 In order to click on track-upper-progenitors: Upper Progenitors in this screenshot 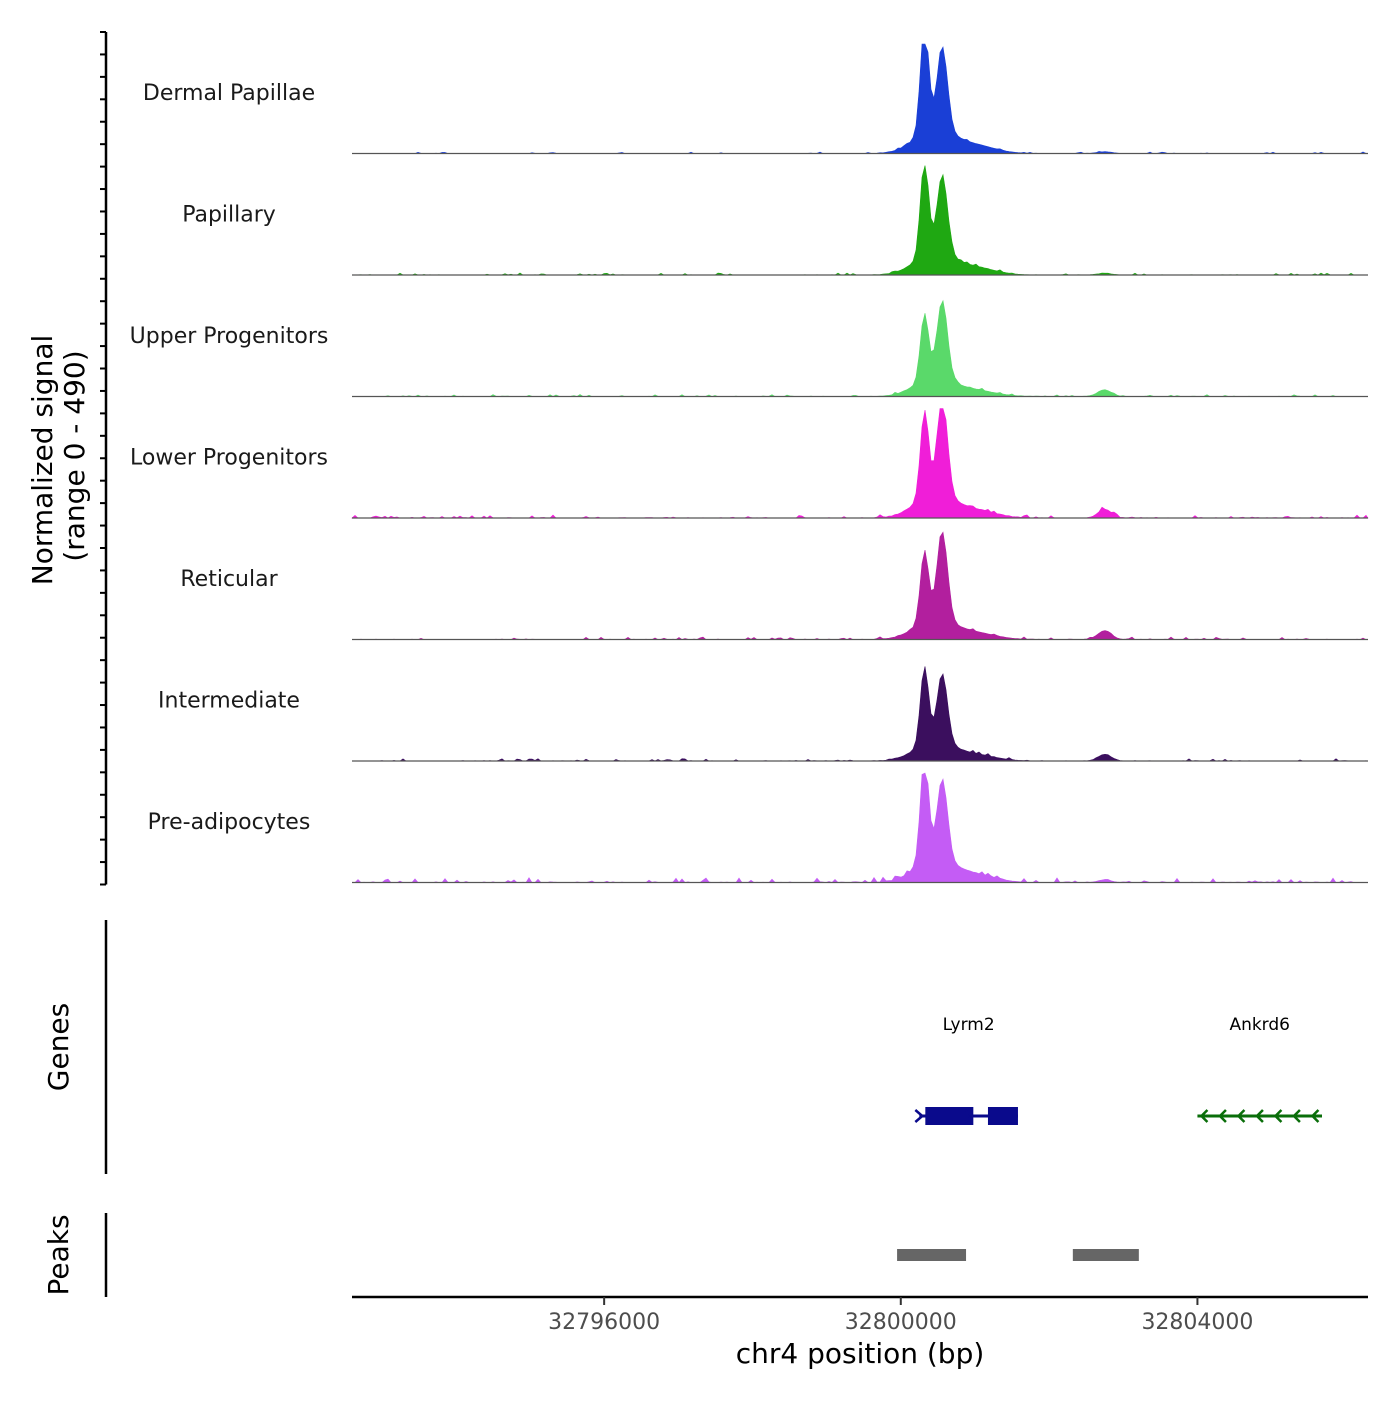, I will do `click(749, 348)`.